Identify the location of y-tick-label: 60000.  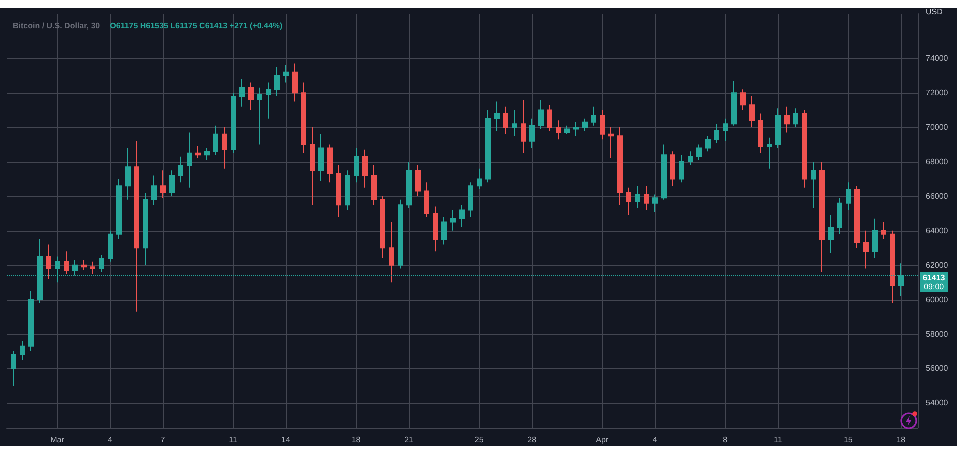
(937, 299).